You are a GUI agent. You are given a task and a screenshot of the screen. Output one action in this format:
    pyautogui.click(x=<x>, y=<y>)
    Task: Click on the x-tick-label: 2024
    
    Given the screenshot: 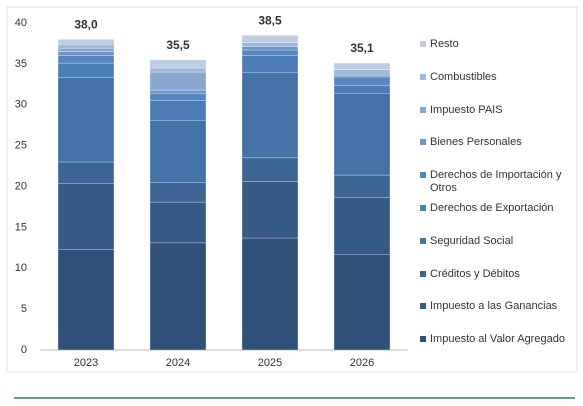 What is the action you would take?
    pyautogui.click(x=178, y=363)
    